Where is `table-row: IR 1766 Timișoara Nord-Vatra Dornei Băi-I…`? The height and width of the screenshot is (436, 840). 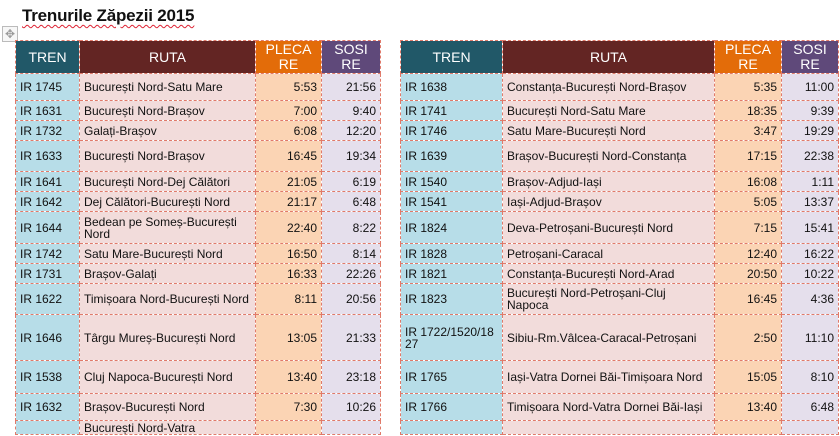
table-row: IR 1766 Timișoara Nord-Vatra Dornei Băi-I… is located at coordinates (619, 407).